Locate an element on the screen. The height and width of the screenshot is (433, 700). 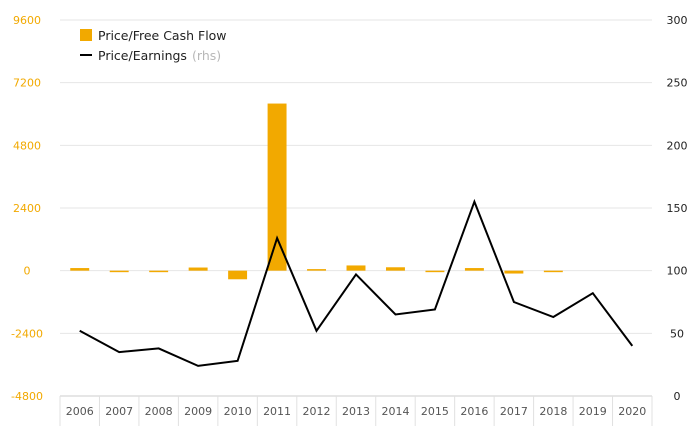
x-tick-label: 2015 is located at coordinates (435, 411).